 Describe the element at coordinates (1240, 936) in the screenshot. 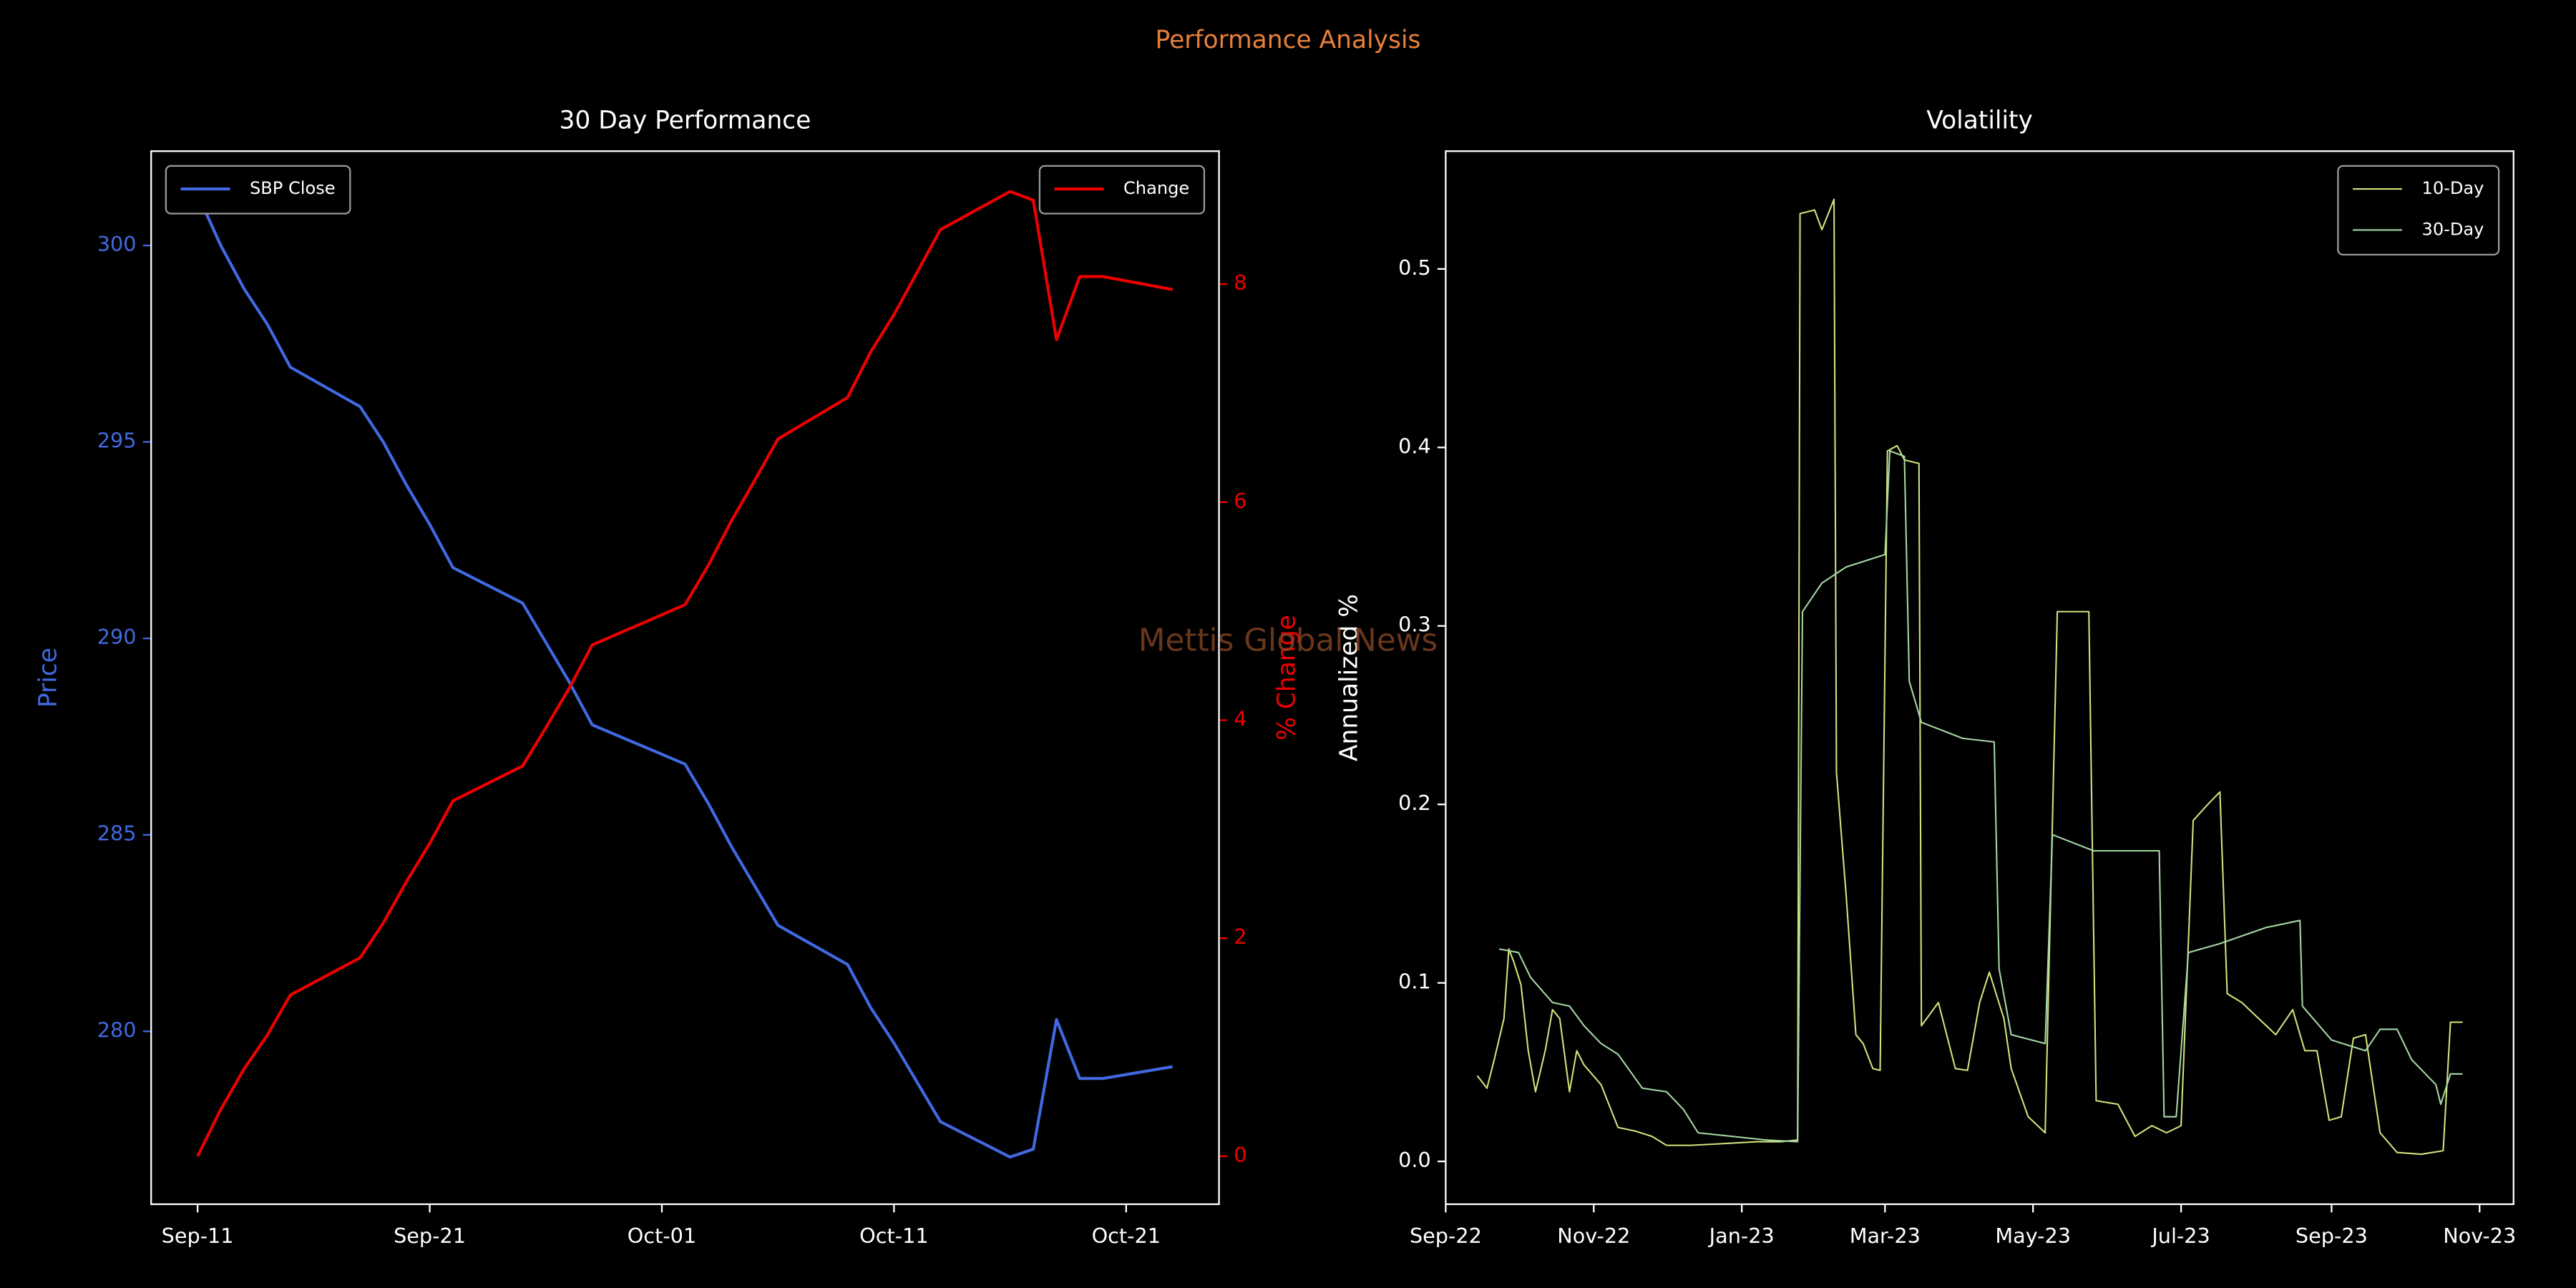

I see `y2-tick-label: 2` at that location.